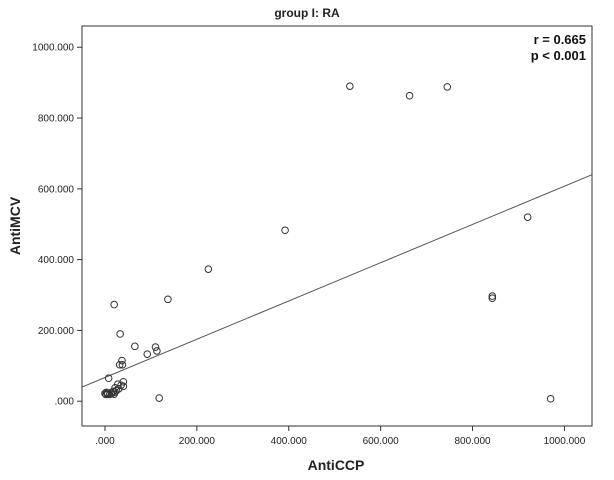 The image size is (614, 480). I want to click on y-axis: .000 200.000 400.000 600.000 800.000 1000.000, so click(57, 225).